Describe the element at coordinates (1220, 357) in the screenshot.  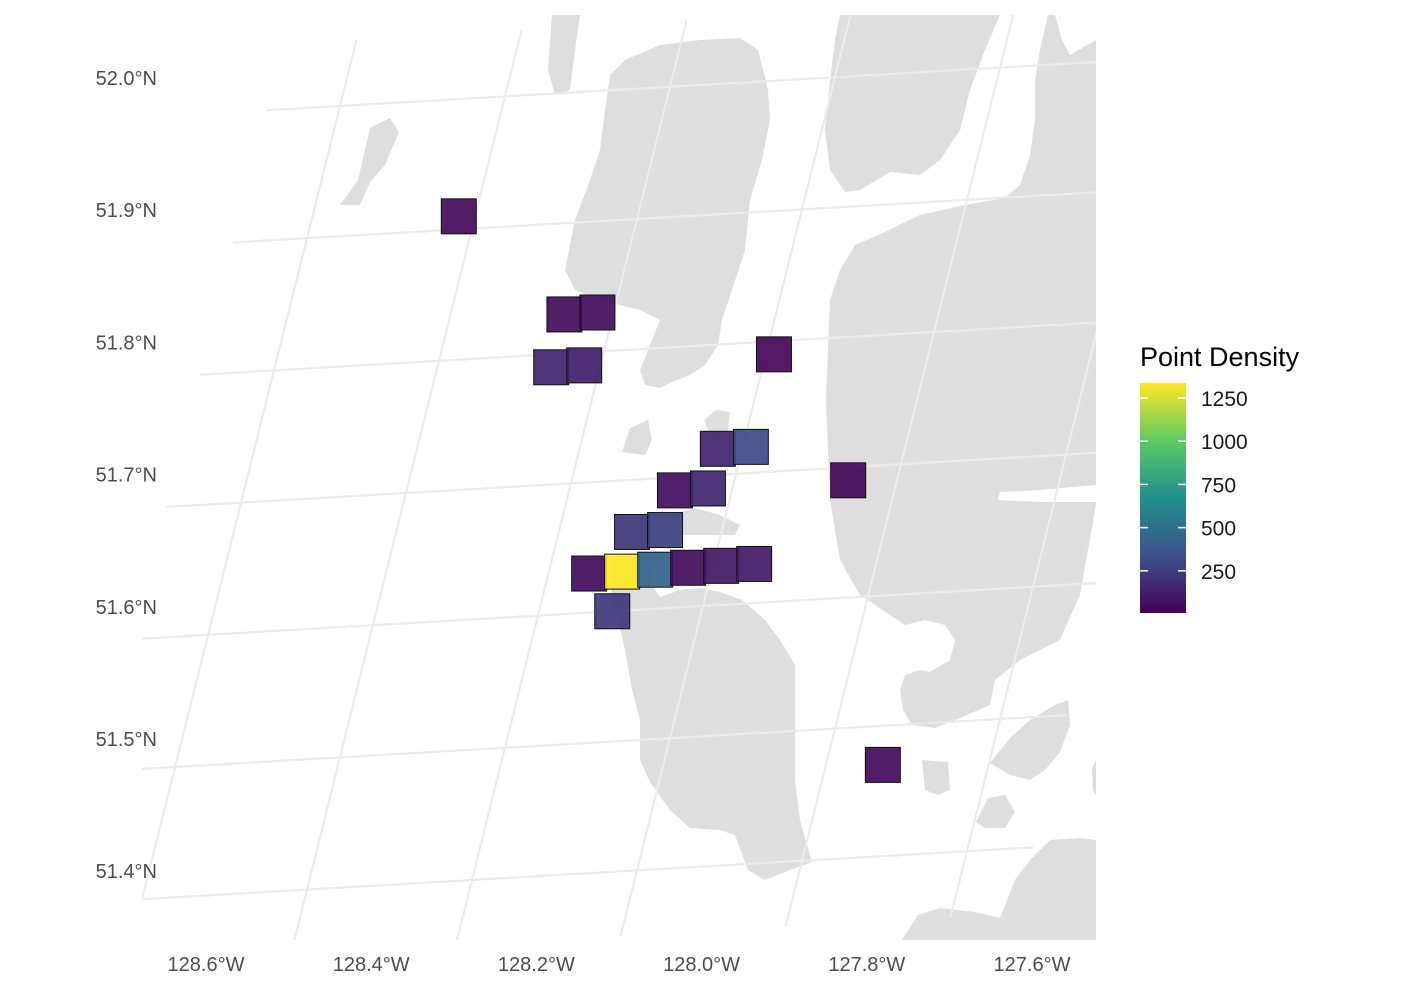
I see `legend-title: Point Density` at that location.